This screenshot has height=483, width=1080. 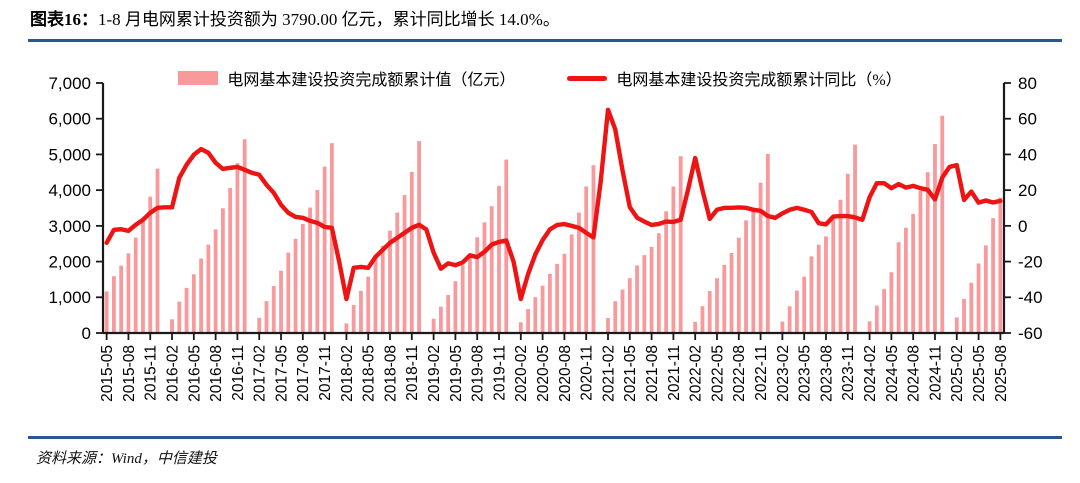 What do you see at coordinates (198, 78) in the screenshot?
I see `bar-swatch-icon` at bounding box center [198, 78].